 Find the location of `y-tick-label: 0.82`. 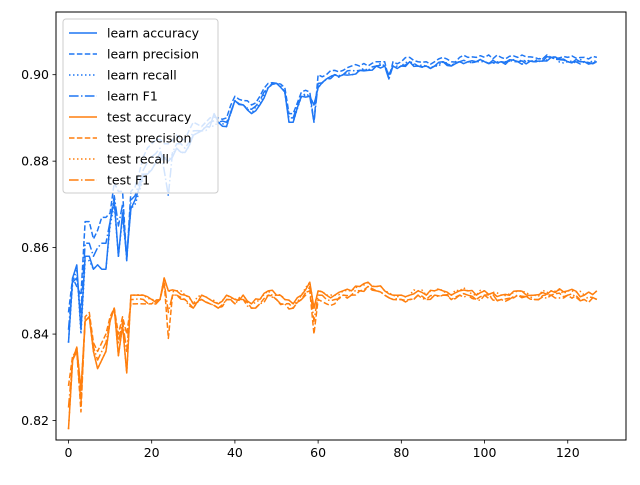

y-tick-label: 0.82 is located at coordinates (35, 420).